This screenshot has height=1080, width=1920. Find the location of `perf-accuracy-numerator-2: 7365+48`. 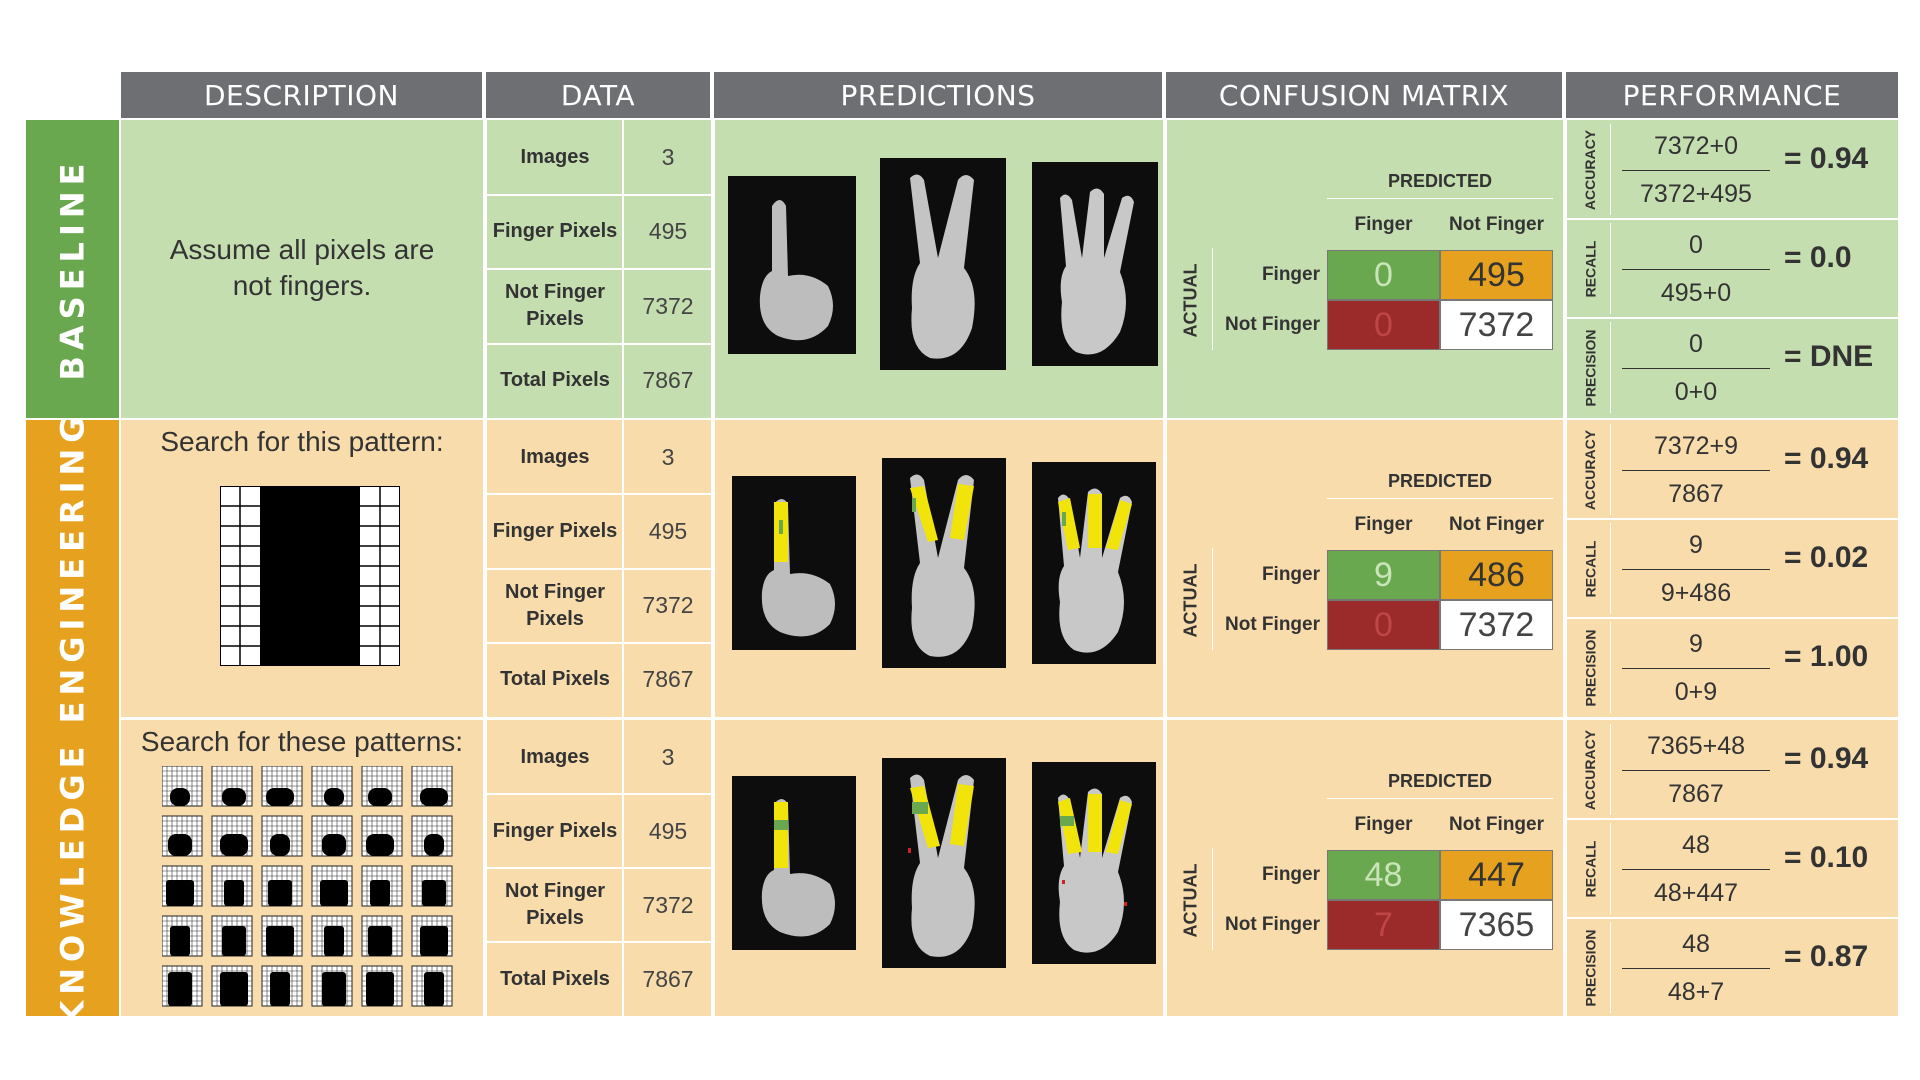

perf-accuracy-numerator-2: 7365+48 is located at coordinates (1696, 746).